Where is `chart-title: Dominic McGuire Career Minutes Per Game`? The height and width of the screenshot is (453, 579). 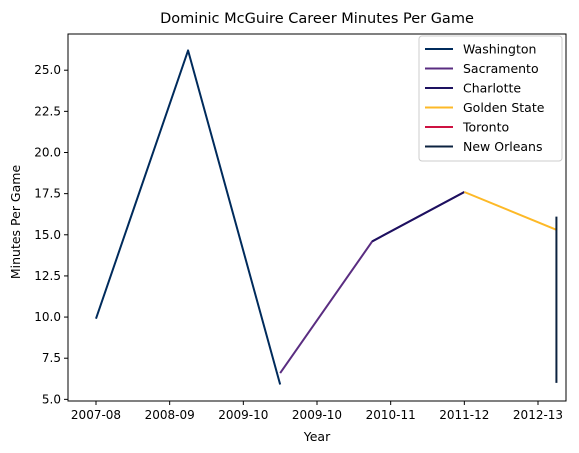 chart-title: Dominic McGuire Career Minutes Per Game is located at coordinates (317, 19).